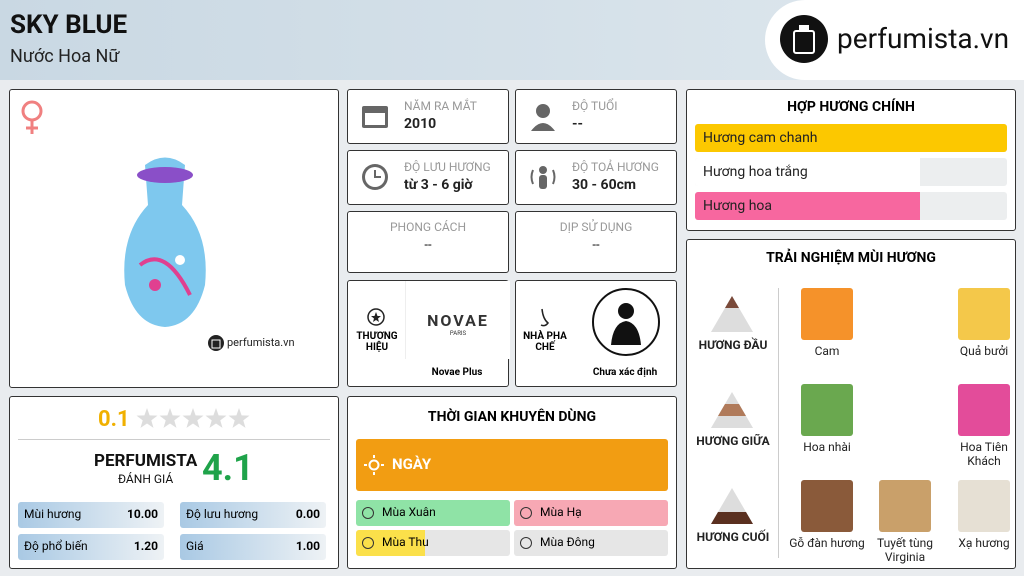  Describe the element at coordinates (165, 242) in the screenshot. I see `bottle-image` at that location.